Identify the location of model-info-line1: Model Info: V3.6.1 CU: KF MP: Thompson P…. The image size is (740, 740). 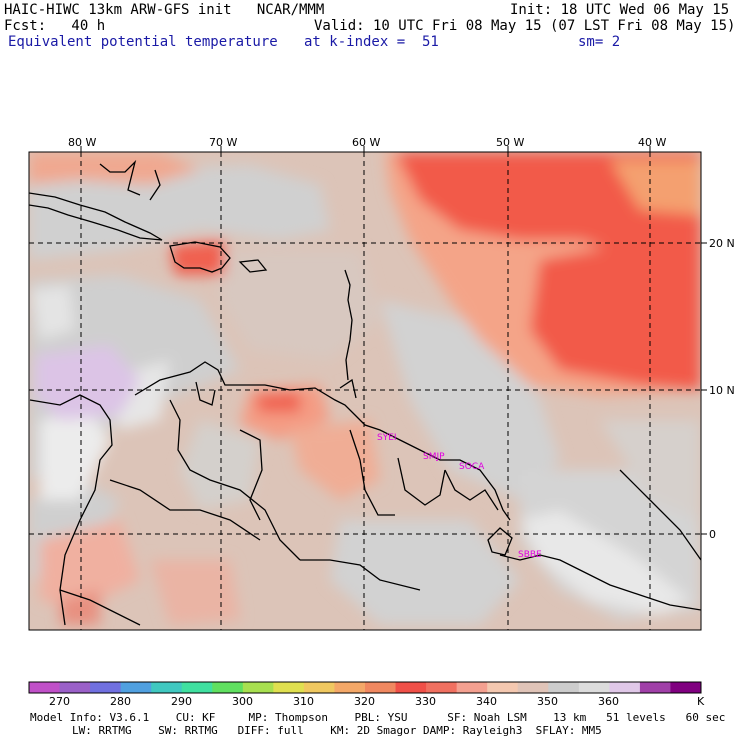
(378, 717).